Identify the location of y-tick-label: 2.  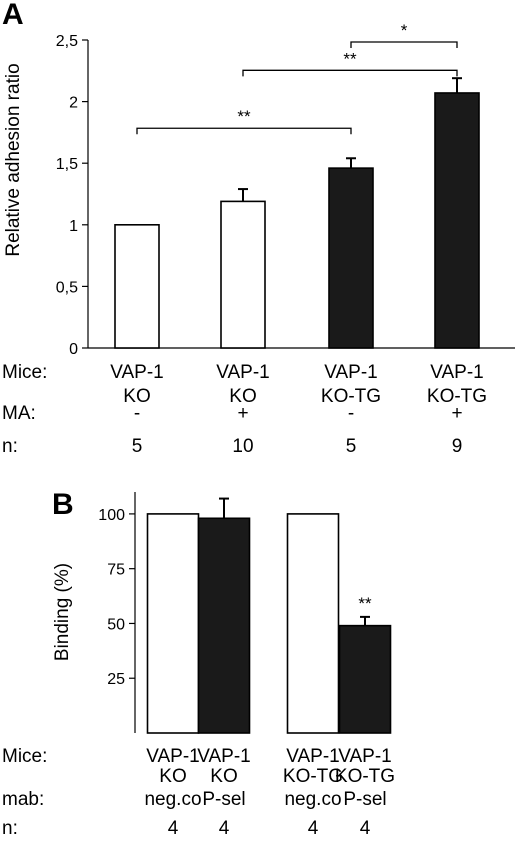
(73, 103).